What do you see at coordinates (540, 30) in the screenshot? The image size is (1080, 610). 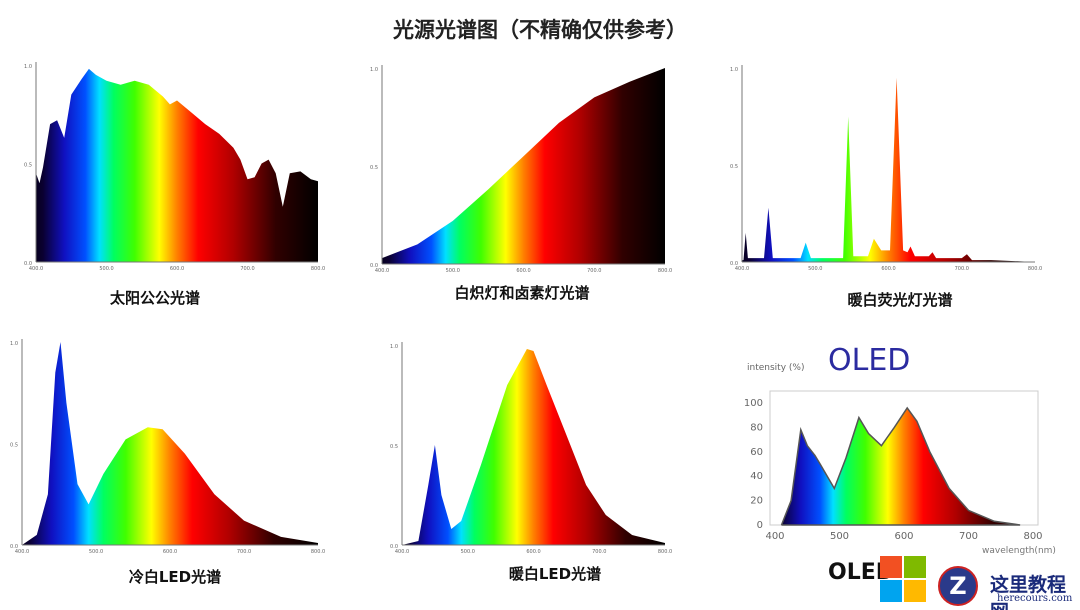 I see `figure-title: 光源光谱图（不精确仅供参考）` at bounding box center [540, 30].